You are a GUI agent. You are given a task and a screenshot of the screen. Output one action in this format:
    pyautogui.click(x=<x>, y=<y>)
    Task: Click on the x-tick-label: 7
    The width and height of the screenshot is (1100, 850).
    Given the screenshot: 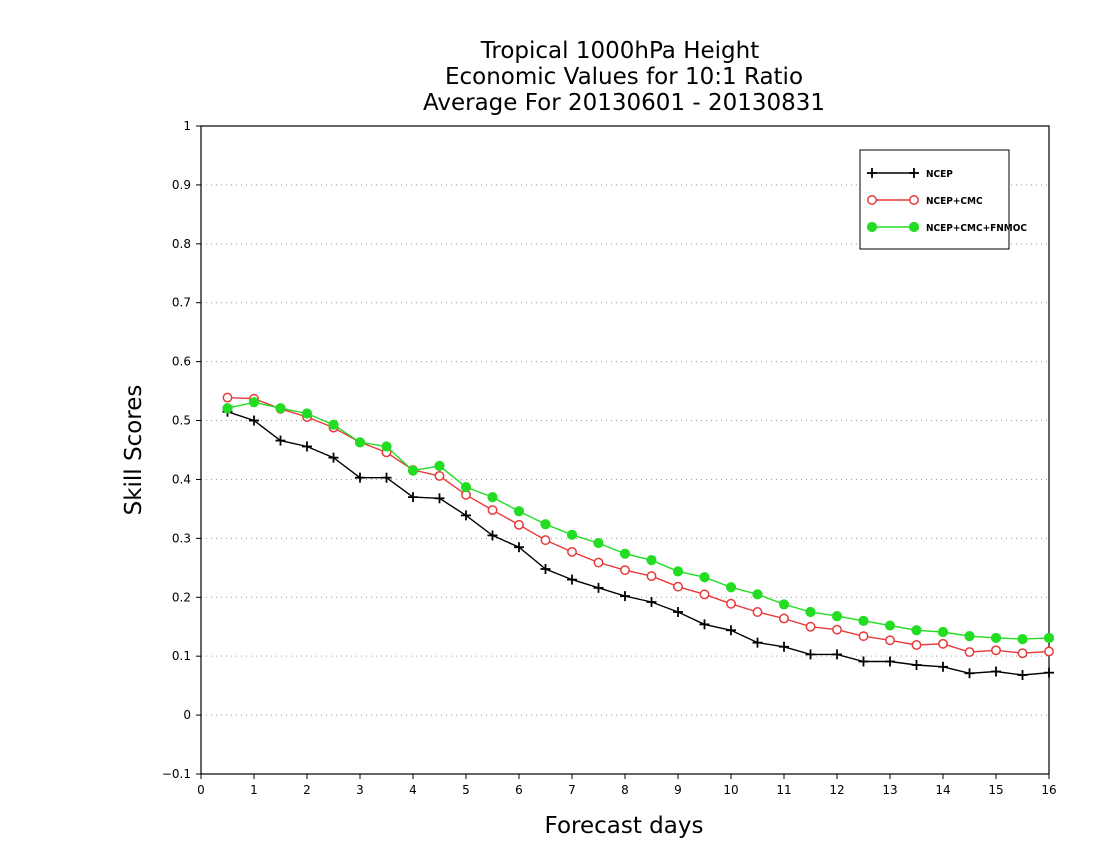 What is the action you would take?
    pyautogui.click(x=572, y=790)
    